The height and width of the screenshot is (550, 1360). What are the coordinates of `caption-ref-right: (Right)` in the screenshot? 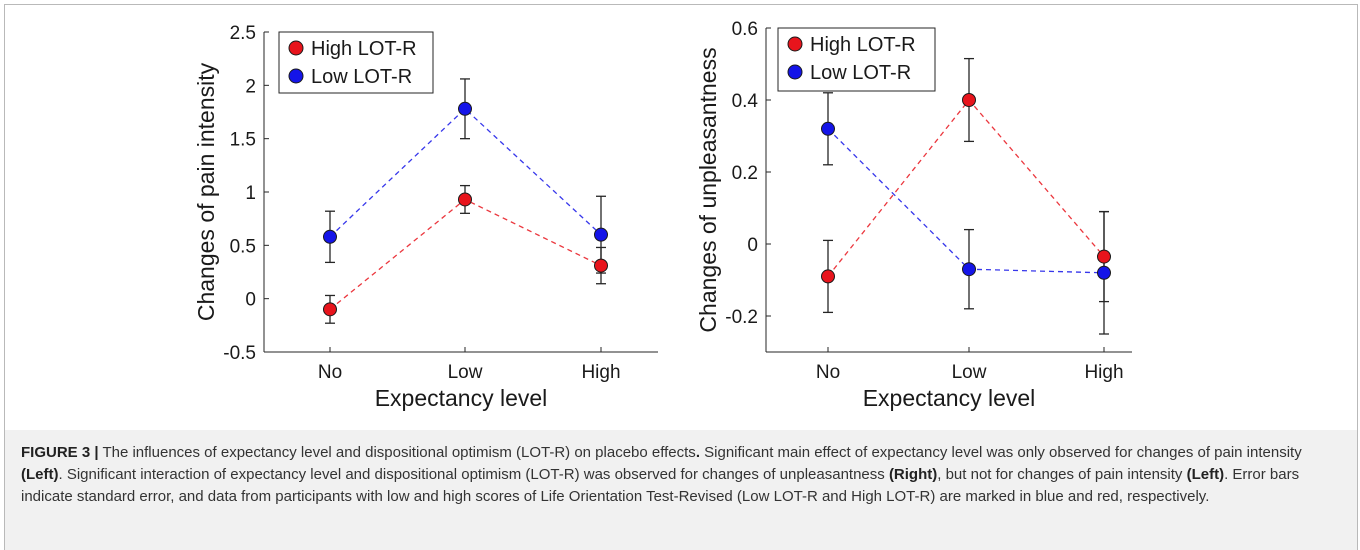 It's located at (913, 474).